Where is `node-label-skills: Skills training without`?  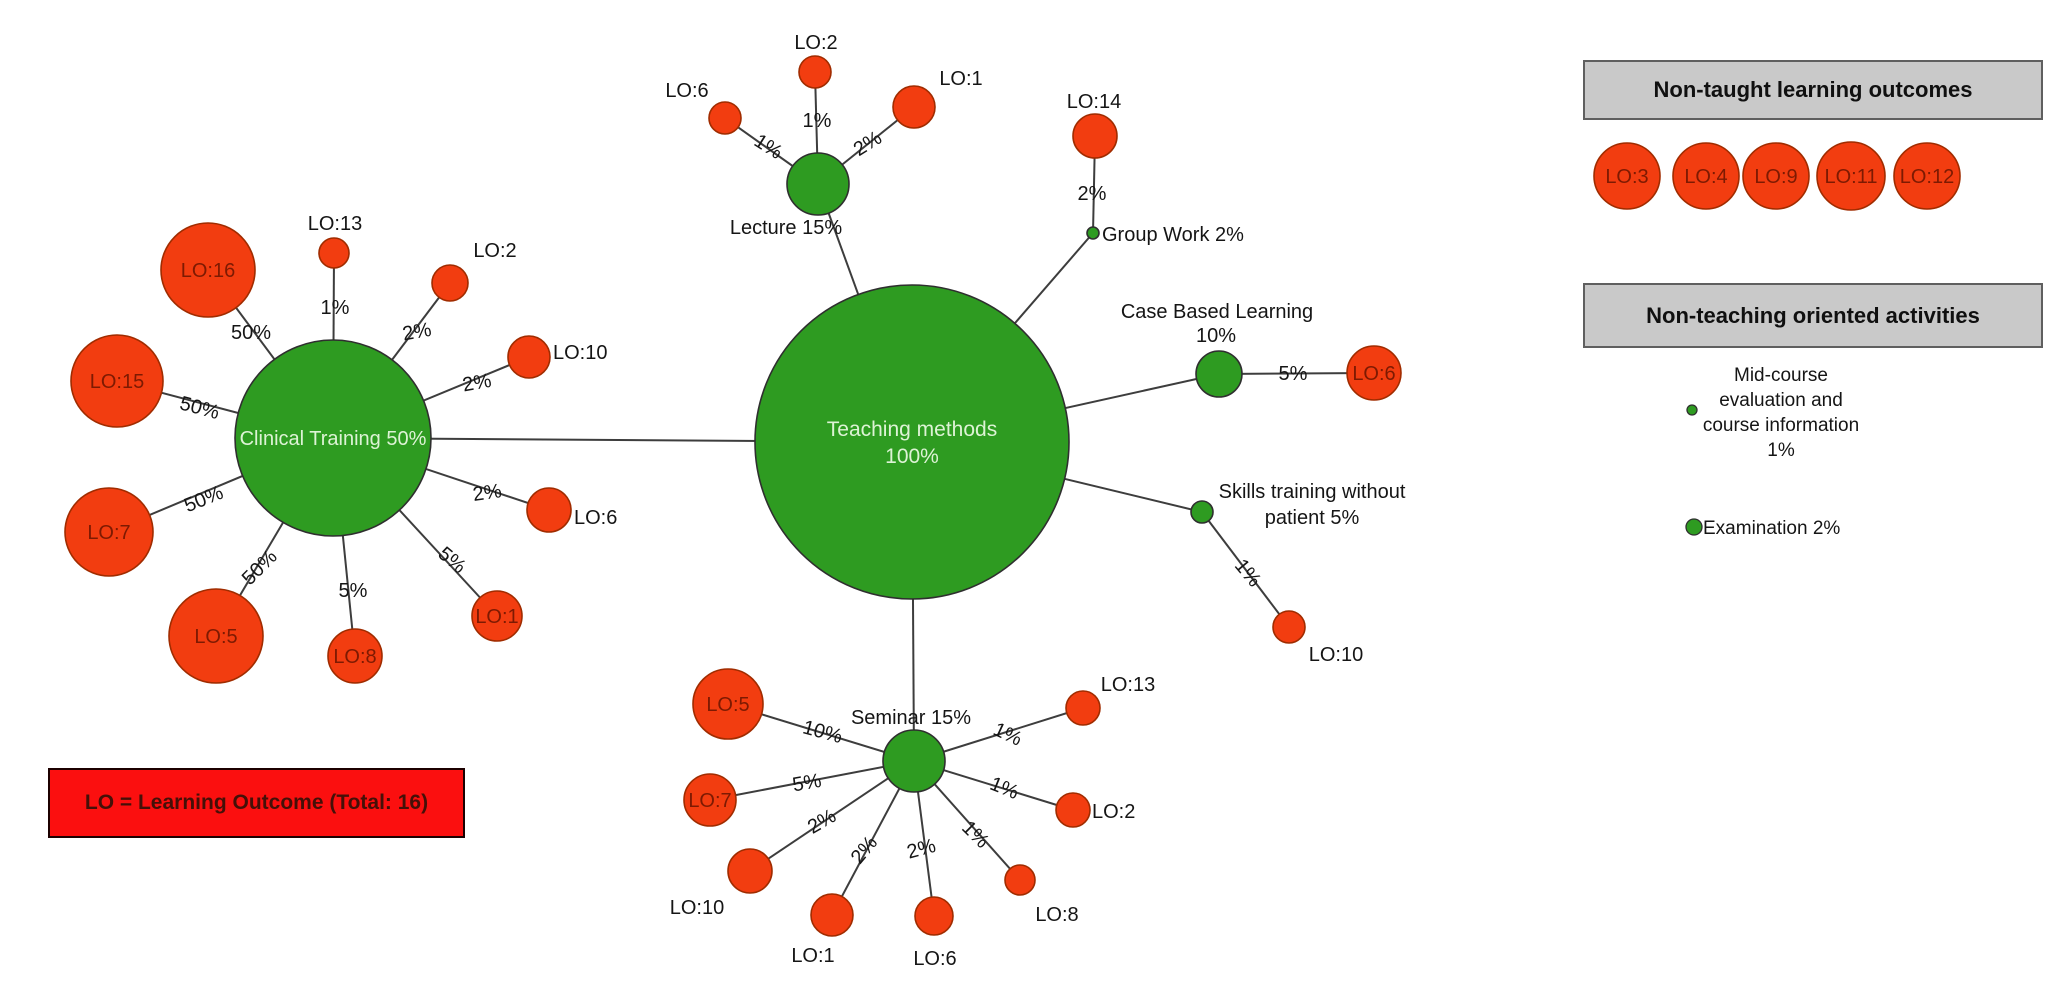 node-label-skills: Skills training without is located at coordinates (1312, 492).